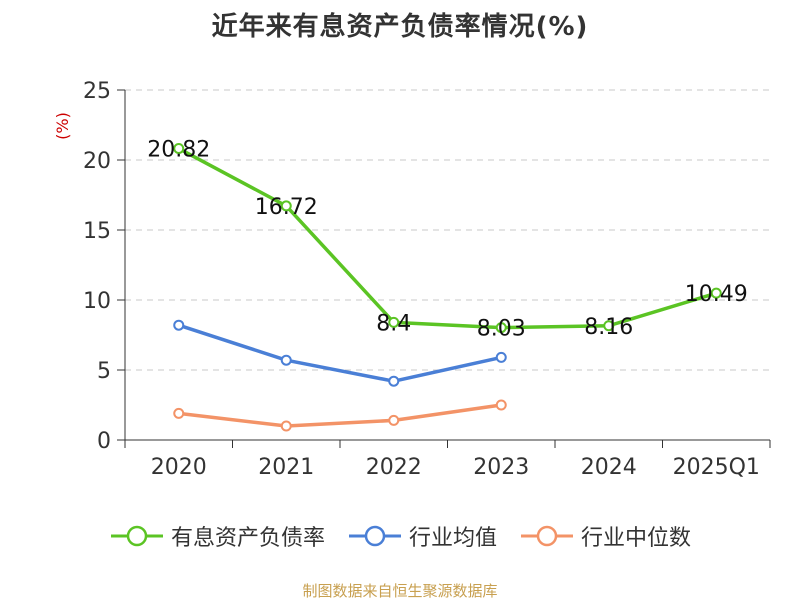 The image size is (800, 601). What do you see at coordinates (179, 467) in the screenshot?
I see `x-tick-label: 2020` at bounding box center [179, 467].